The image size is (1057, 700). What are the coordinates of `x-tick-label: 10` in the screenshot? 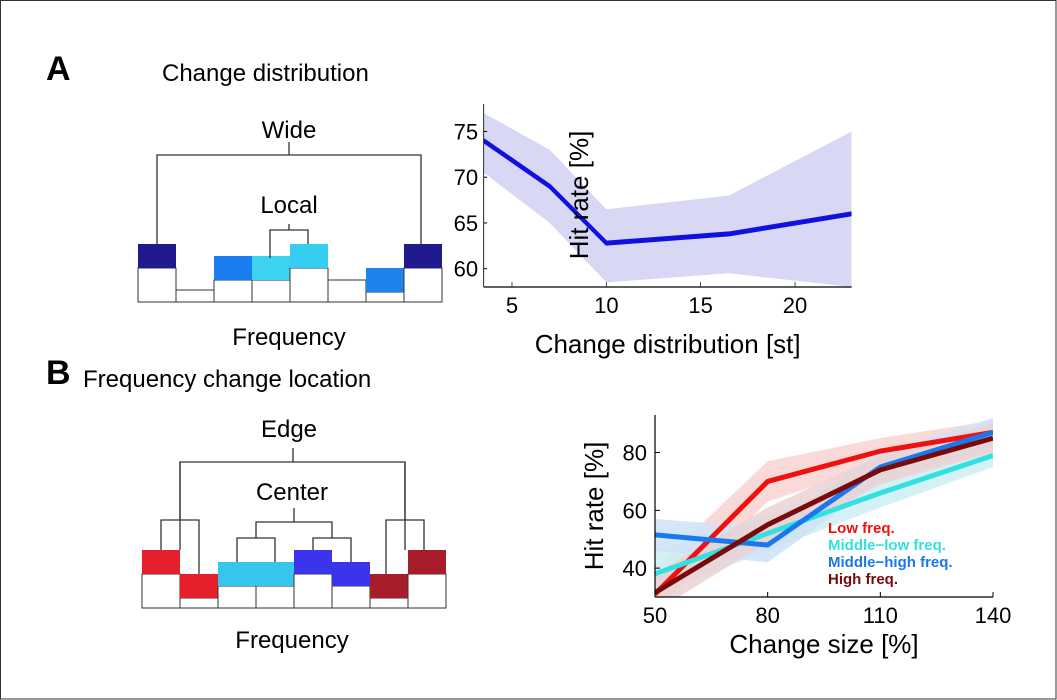 It's located at (606, 305).